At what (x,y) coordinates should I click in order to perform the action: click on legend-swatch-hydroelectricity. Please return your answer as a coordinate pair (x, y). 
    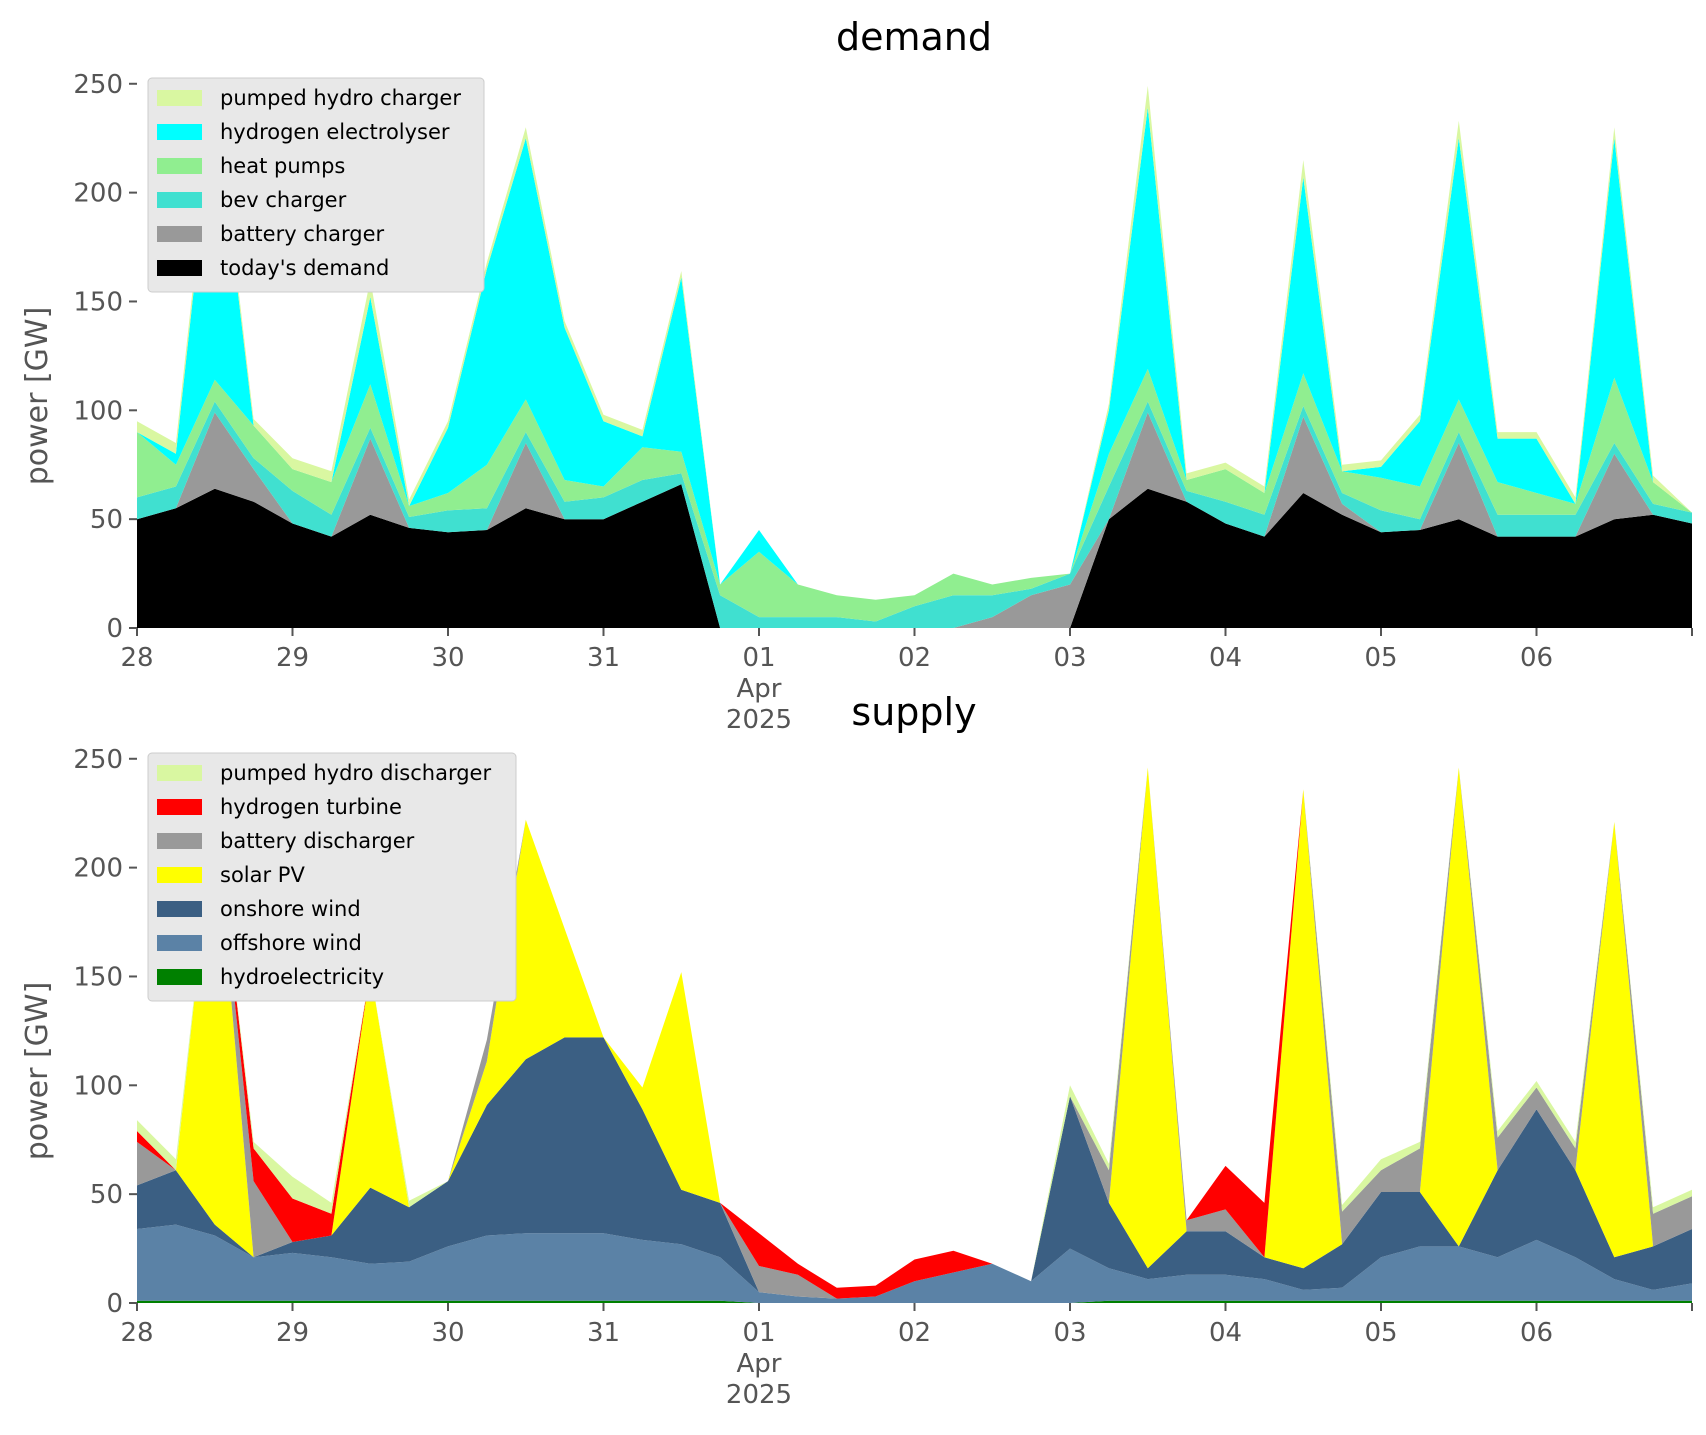
    Looking at the image, I should click on (179, 977).